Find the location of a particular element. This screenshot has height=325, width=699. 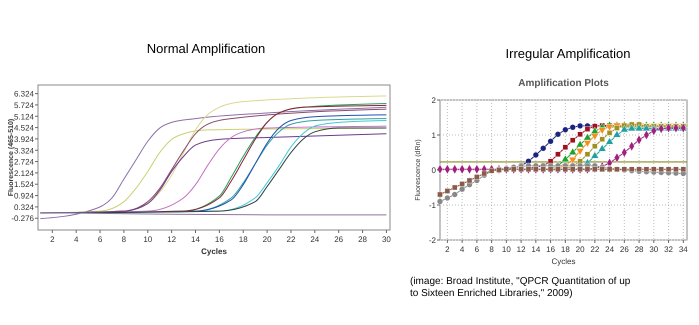

y-tick-label: 6.324 is located at coordinates (24, 94).